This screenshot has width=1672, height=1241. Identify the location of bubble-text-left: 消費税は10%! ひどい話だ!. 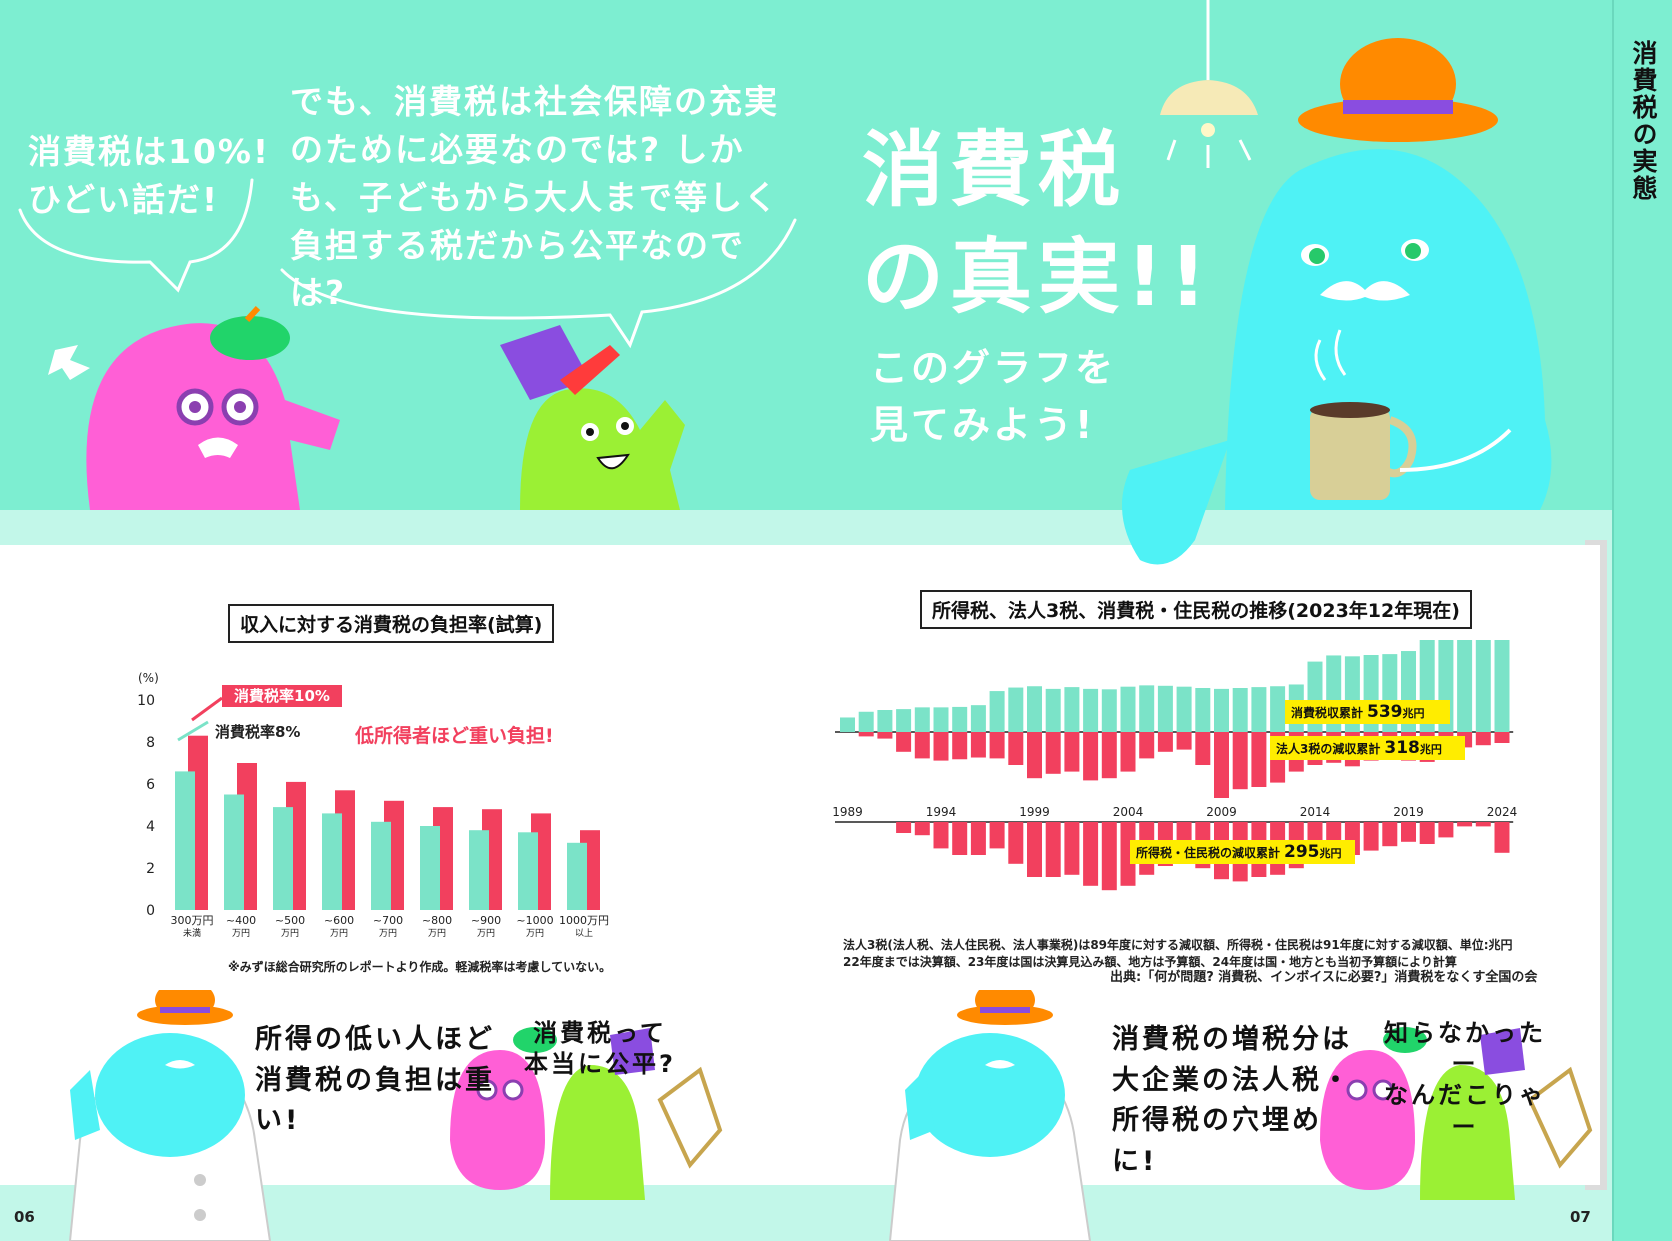
(149, 175).